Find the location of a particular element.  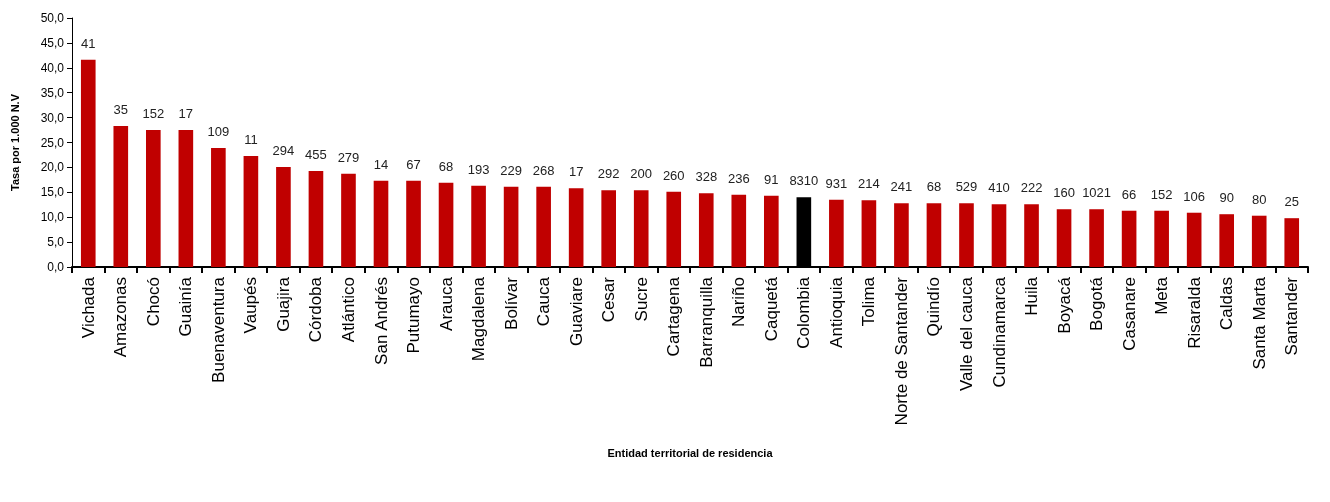

annotation: 106 is located at coordinates (1194, 196).